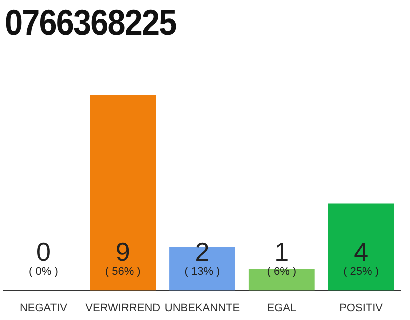 This screenshot has height=320, width=410. Describe the element at coordinates (361, 251) in the screenshot. I see `data-label: 4` at that location.